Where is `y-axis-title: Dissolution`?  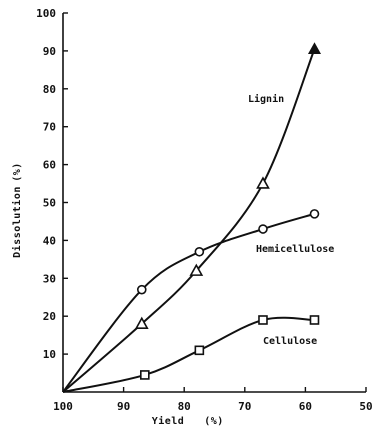 y-axis-title: Dissolution is located at coordinates (17, 222).